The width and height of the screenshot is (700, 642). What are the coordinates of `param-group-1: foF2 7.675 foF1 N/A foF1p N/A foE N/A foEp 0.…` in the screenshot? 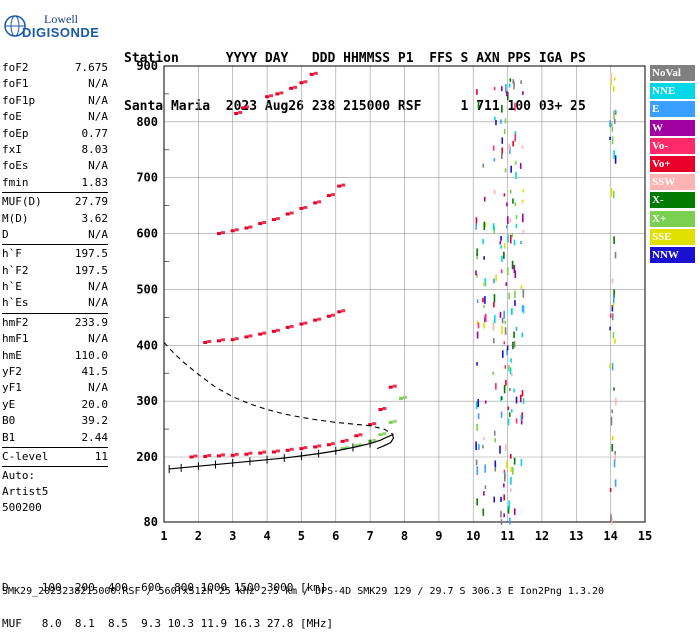 It's located at (55, 125).